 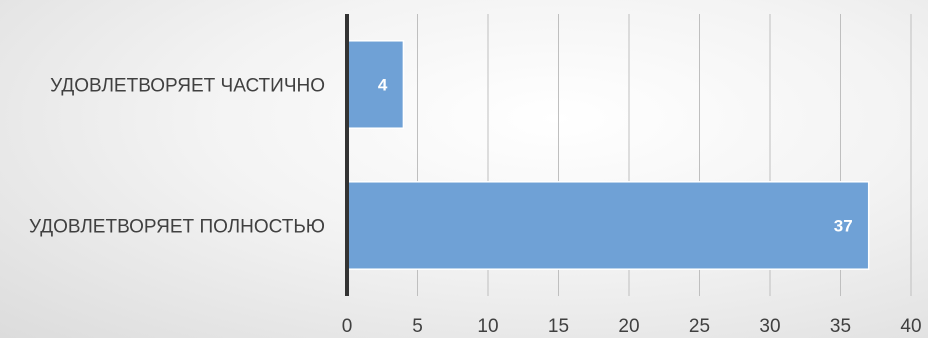 I want to click on tick-label-35: 35, so click(x=840, y=326).